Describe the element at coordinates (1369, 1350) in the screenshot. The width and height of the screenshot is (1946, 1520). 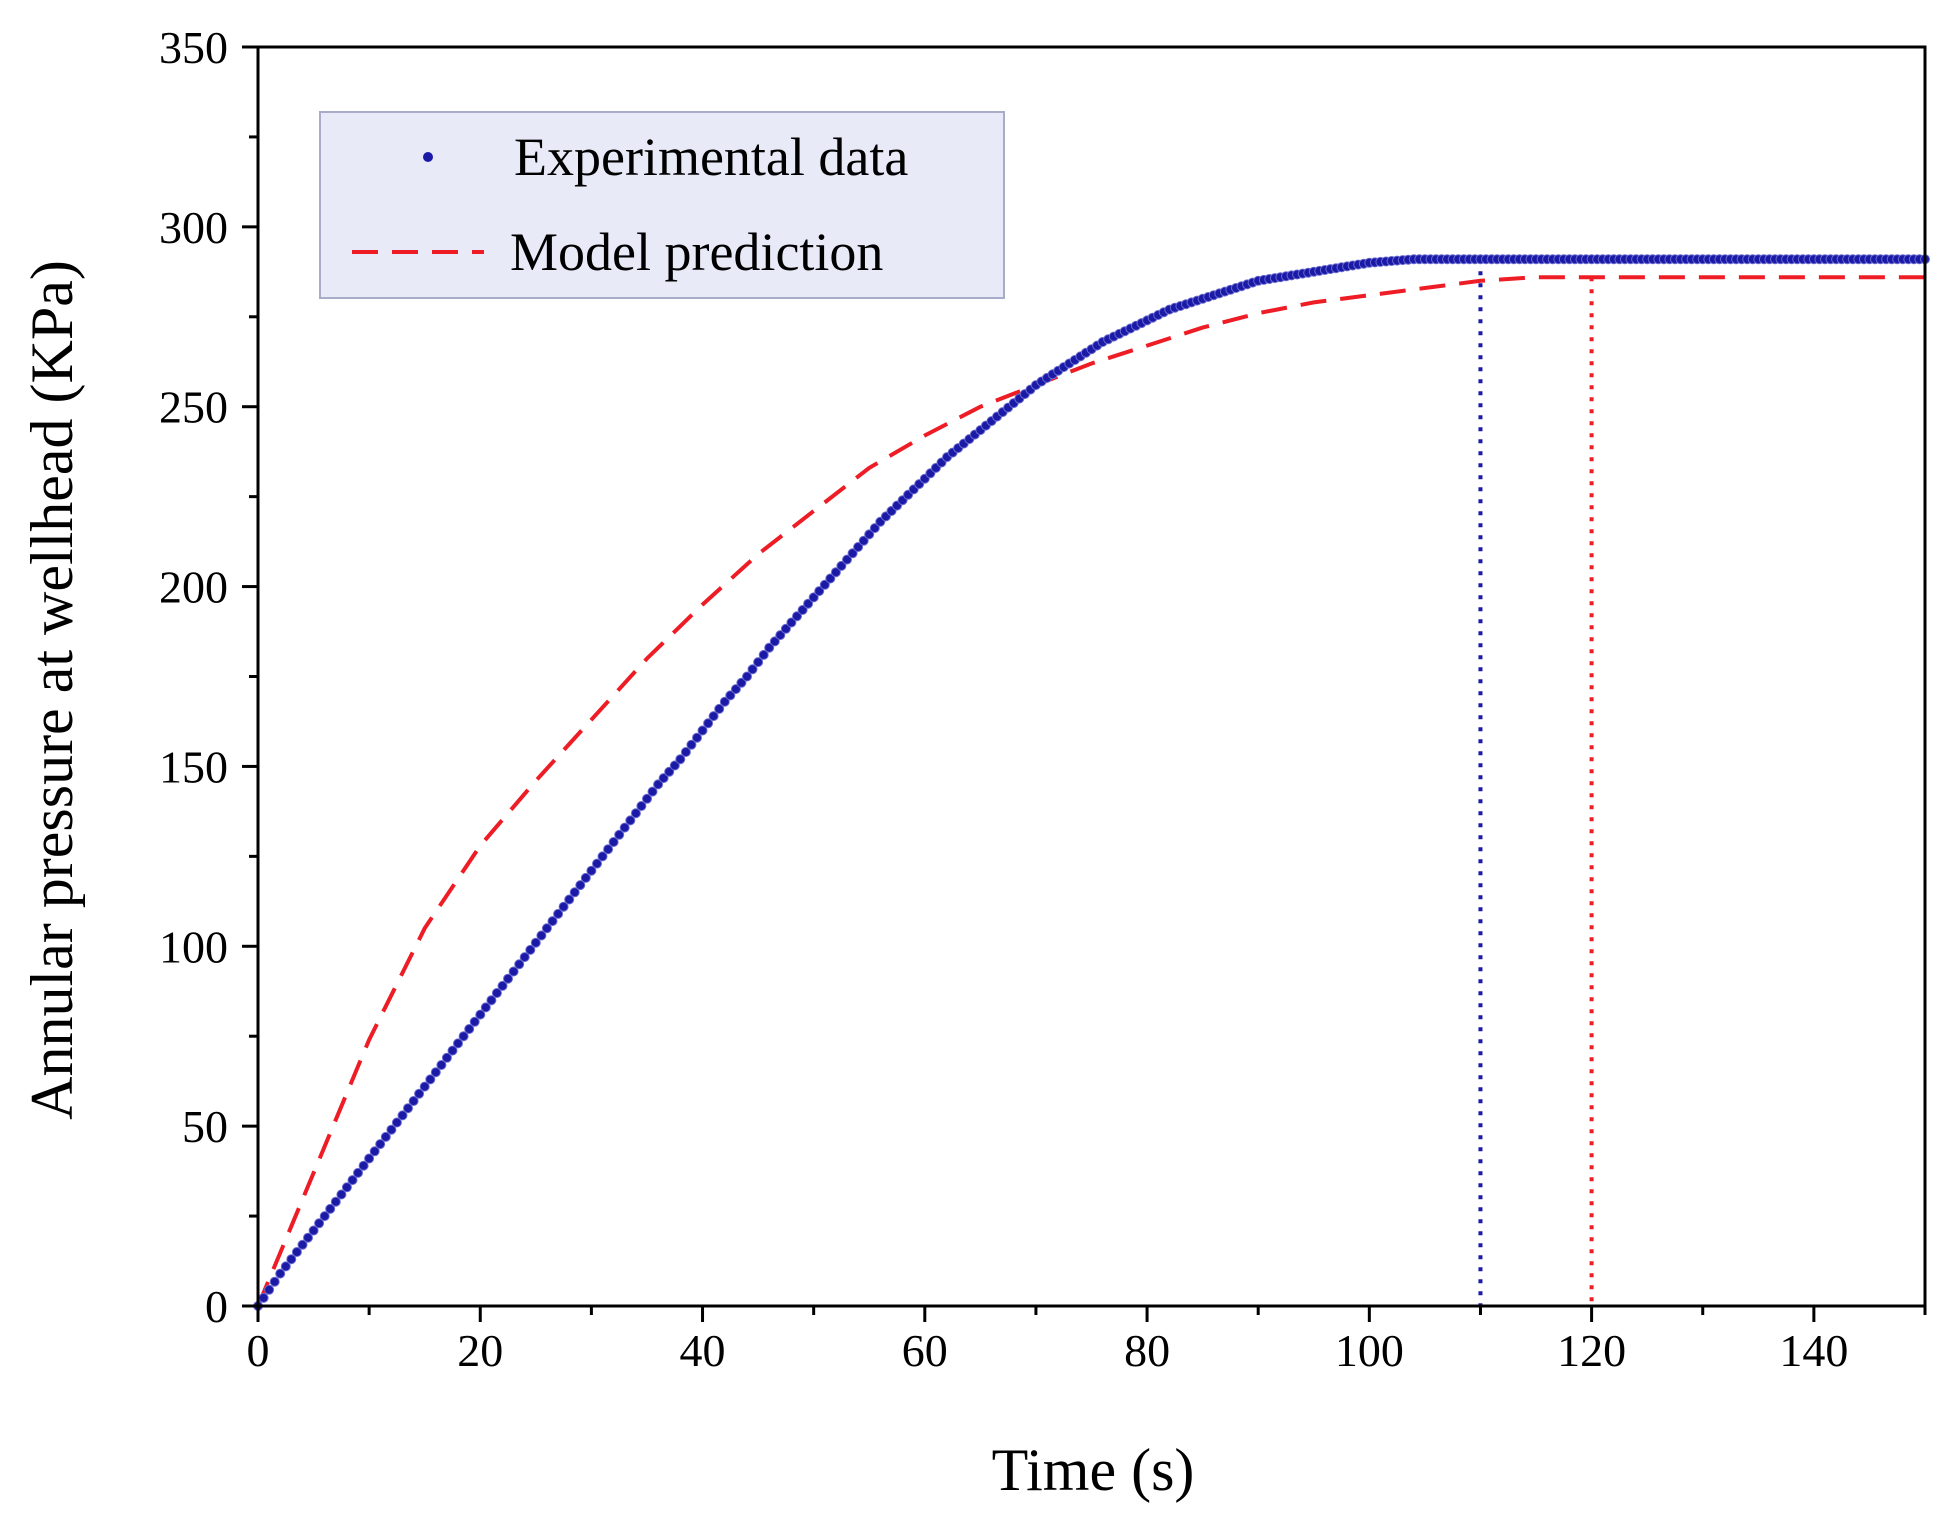
I see `x-tick-label: 100` at that location.